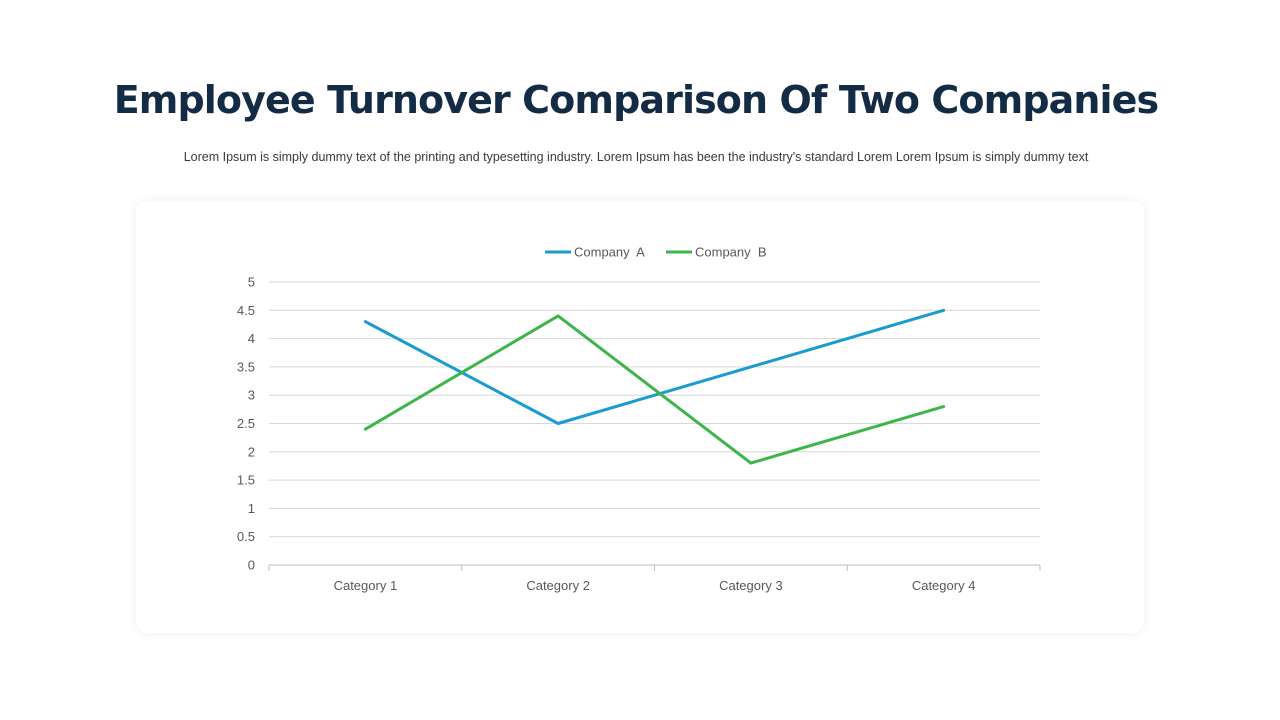 The image size is (1280, 720). What do you see at coordinates (246, 480) in the screenshot?
I see `y-tick-label: 1.5` at bounding box center [246, 480].